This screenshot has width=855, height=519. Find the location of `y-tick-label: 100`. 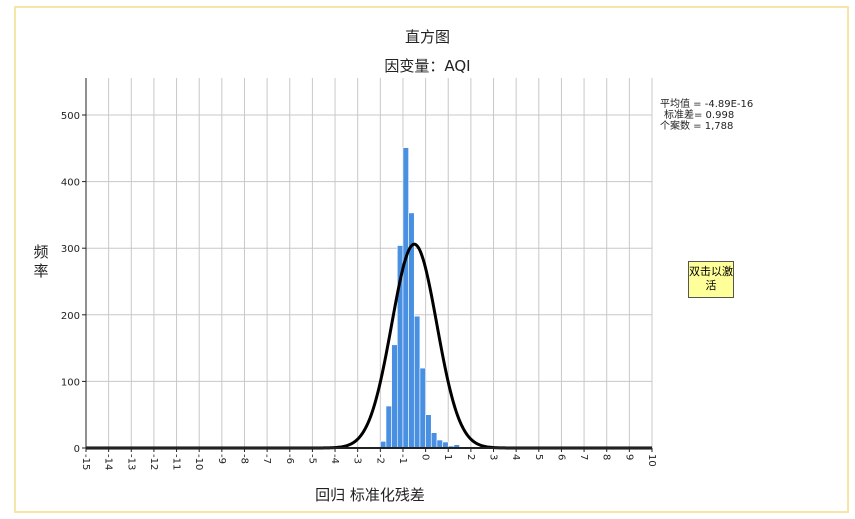

y-tick-label: 100 is located at coordinates (70, 382).